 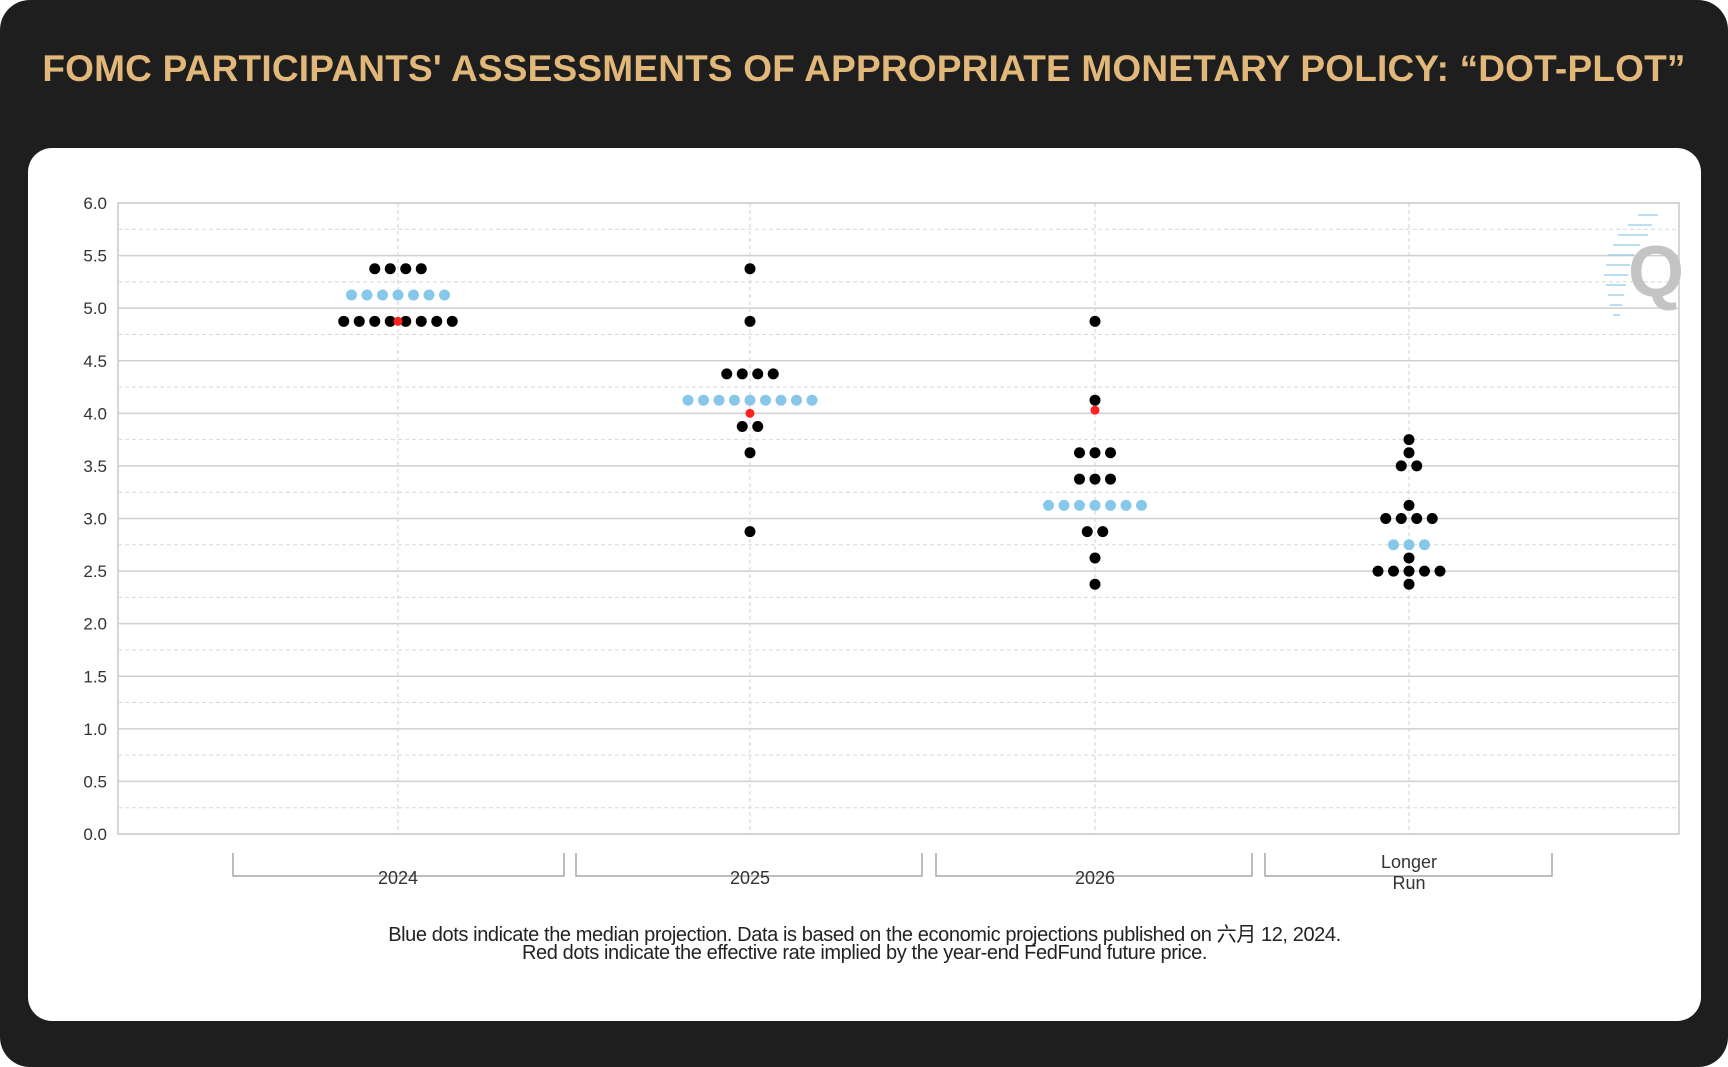 I want to click on q-logo-icon: Q, so click(x=1644, y=265).